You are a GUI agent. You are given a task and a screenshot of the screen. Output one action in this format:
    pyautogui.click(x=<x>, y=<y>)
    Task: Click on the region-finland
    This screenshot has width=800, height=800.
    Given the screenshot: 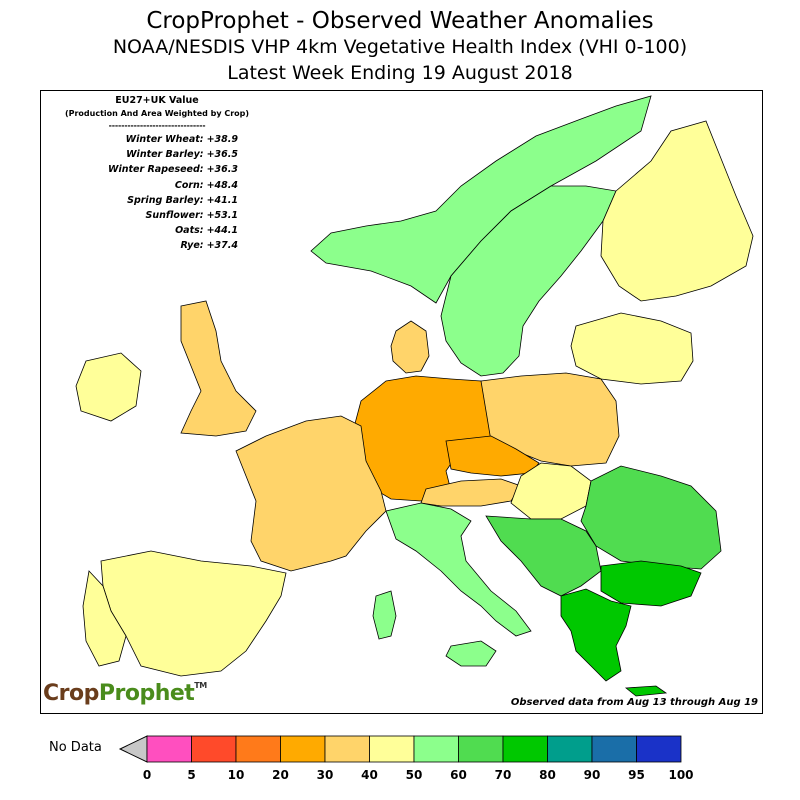 What is the action you would take?
    pyautogui.click(x=677, y=211)
    